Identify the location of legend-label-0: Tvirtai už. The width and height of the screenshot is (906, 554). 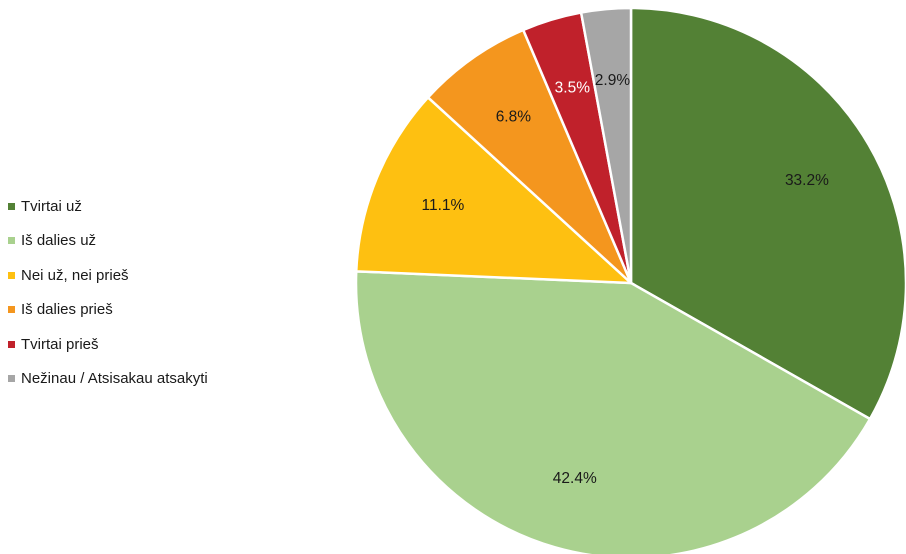
(51, 206).